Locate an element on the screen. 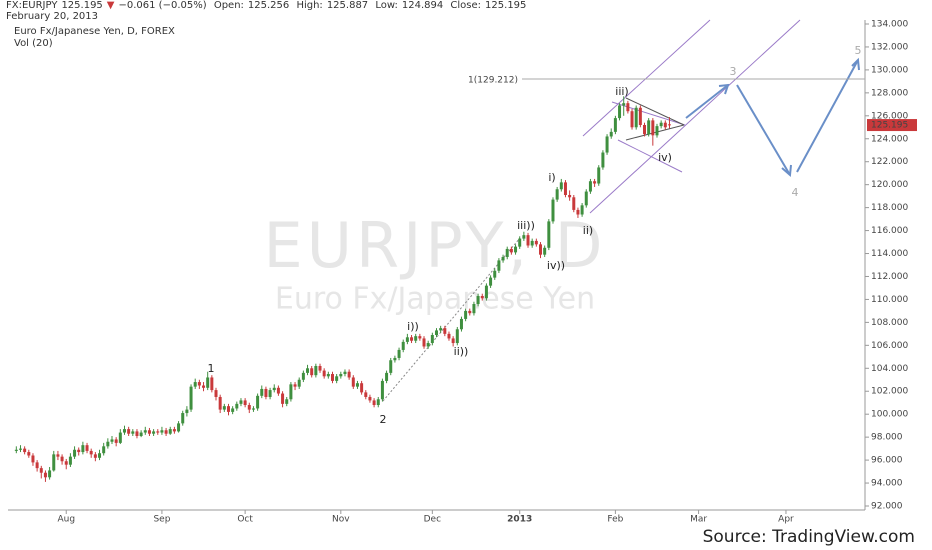 Image resolution: width=932 pixels, height=550 pixels. chart-title: Euro Fx/Japanese Yen, D, FOREX is located at coordinates (94, 31).